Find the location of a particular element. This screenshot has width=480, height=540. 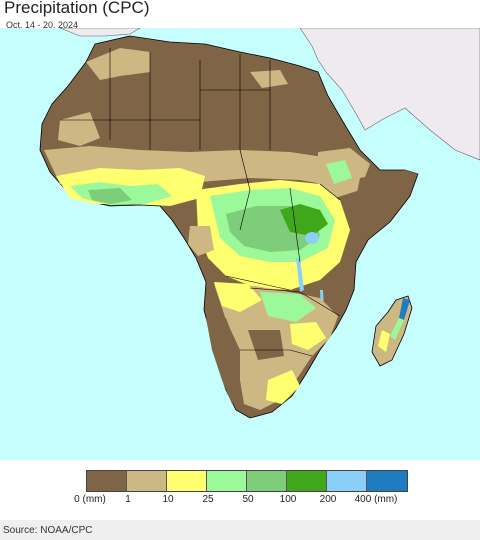

sahara-nw-patch is located at coordinates (118, 64).